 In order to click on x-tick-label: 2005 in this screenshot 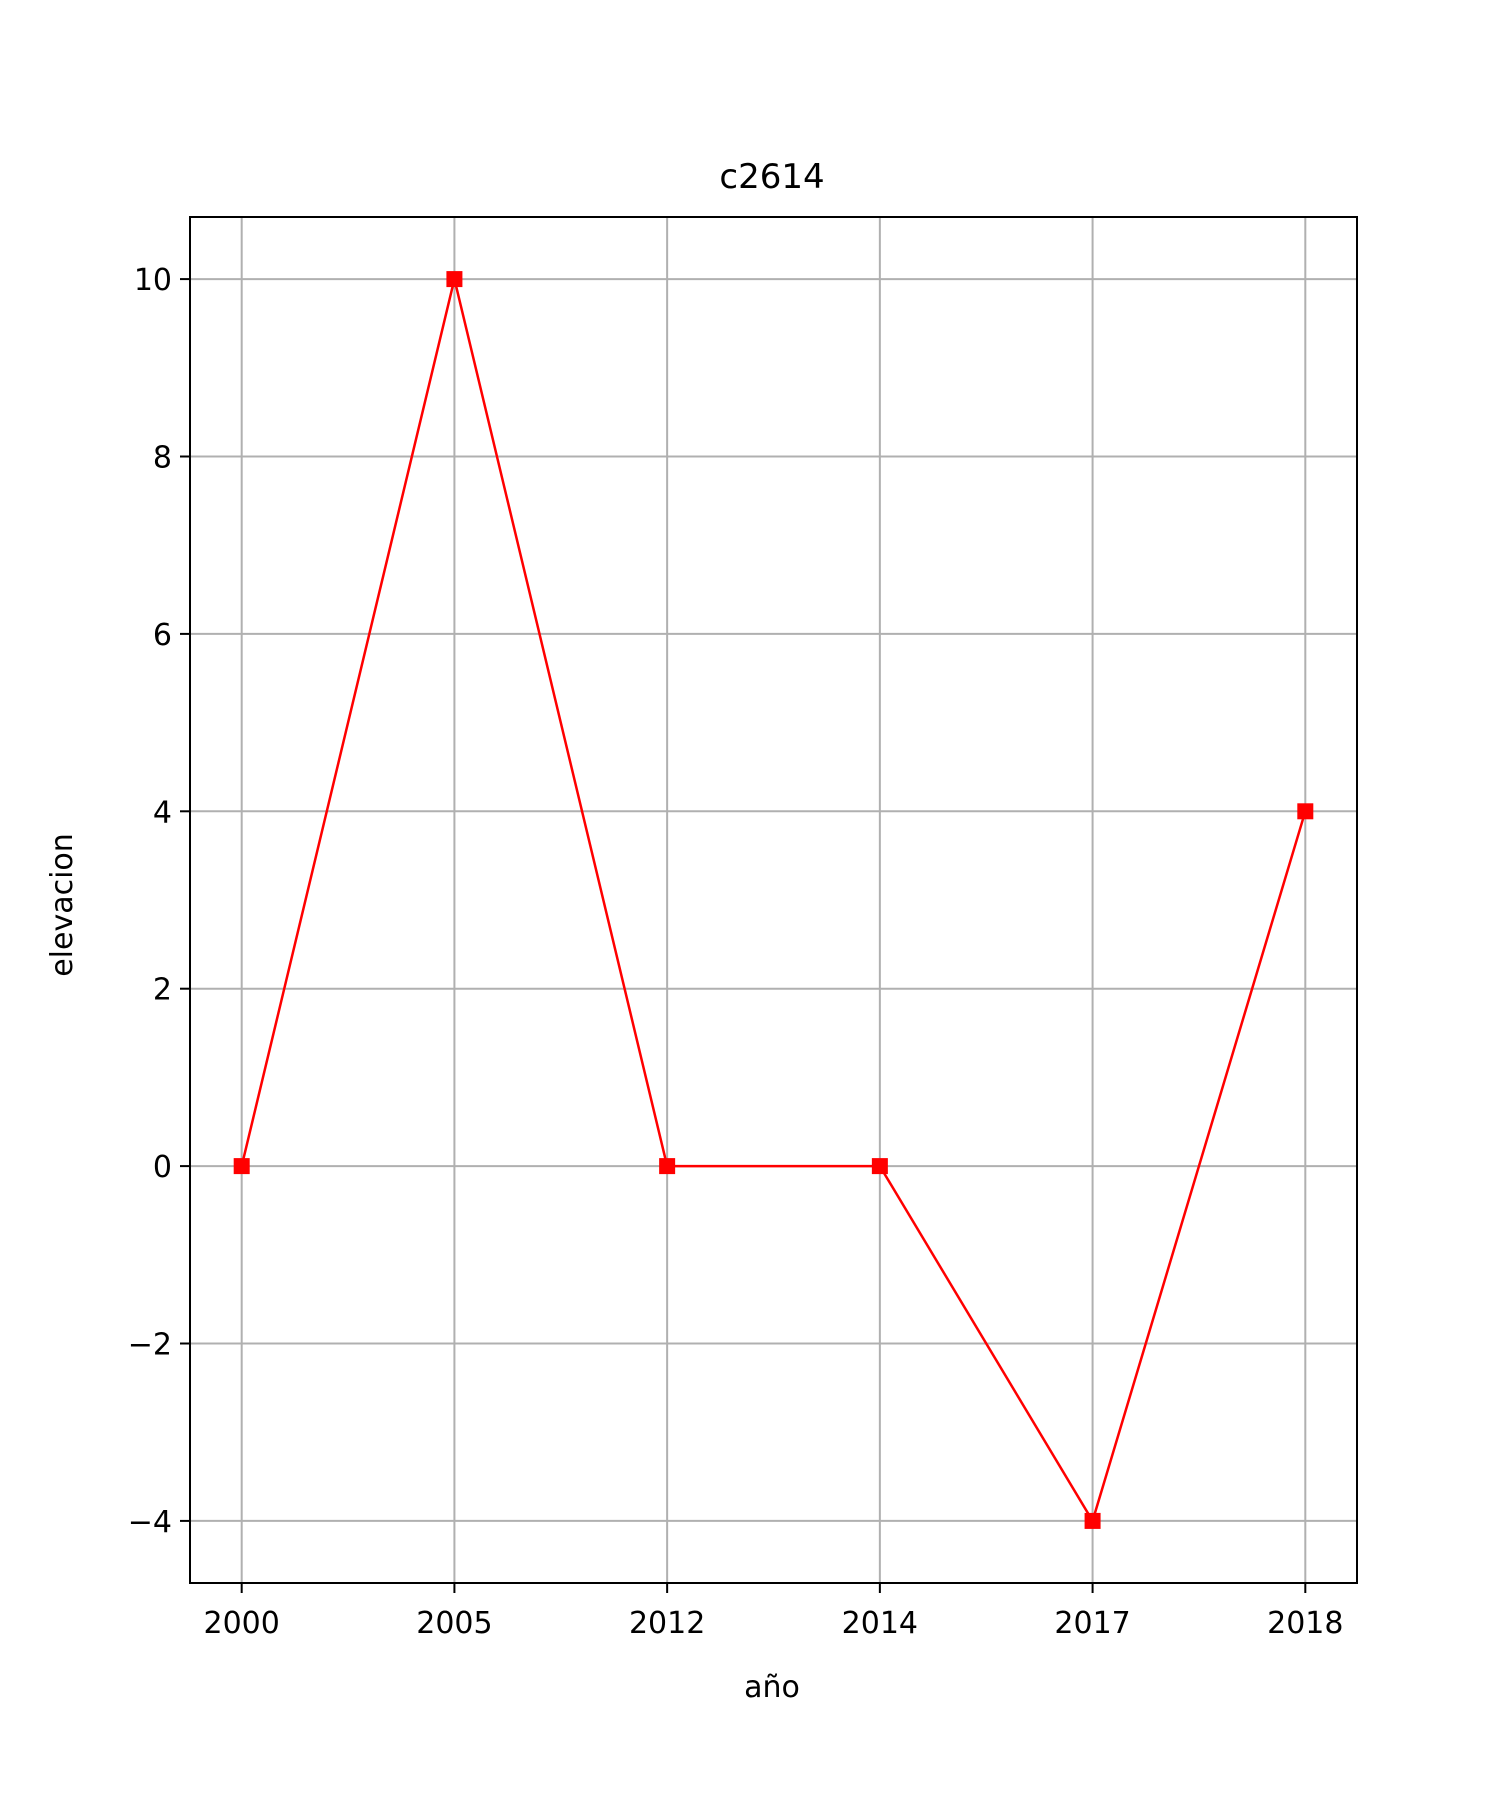, I will do `click(454, 1623)`.